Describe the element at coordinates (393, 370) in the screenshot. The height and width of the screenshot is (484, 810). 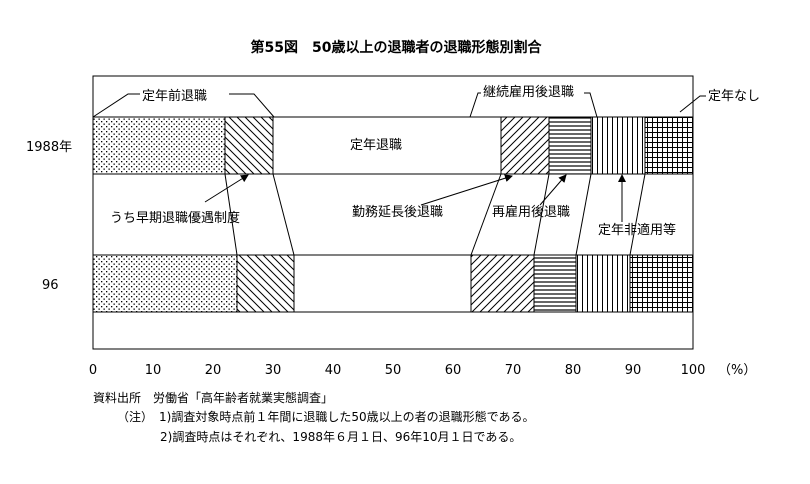
I see `x-tick-label-5: 50` at that location.